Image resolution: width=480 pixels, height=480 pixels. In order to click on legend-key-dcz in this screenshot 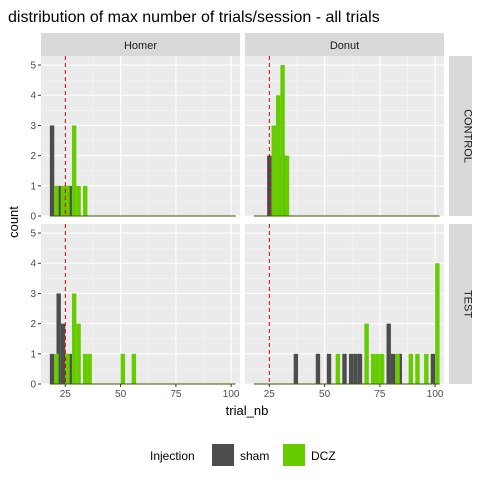, I will do `click(294, 455)`.